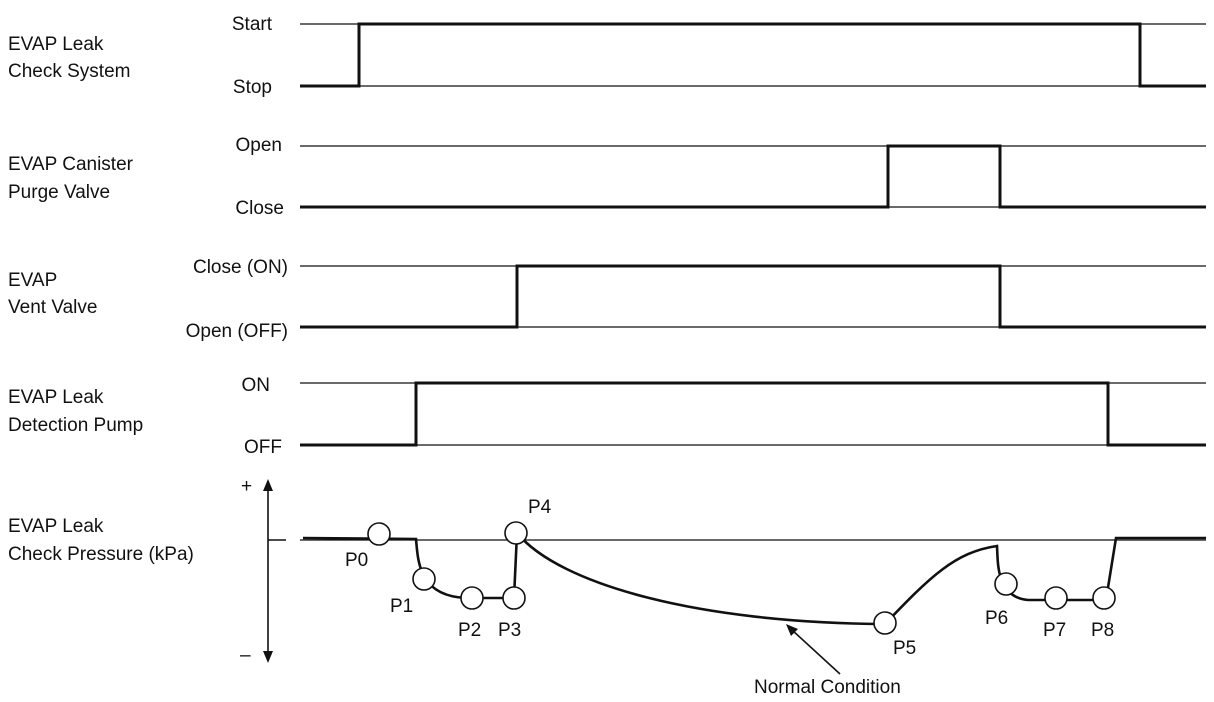  What do you see at coordinates (753, 414) in the screenshot?
I see `signal-trace-leak-detection-pump` at bounding box center [753, 414].